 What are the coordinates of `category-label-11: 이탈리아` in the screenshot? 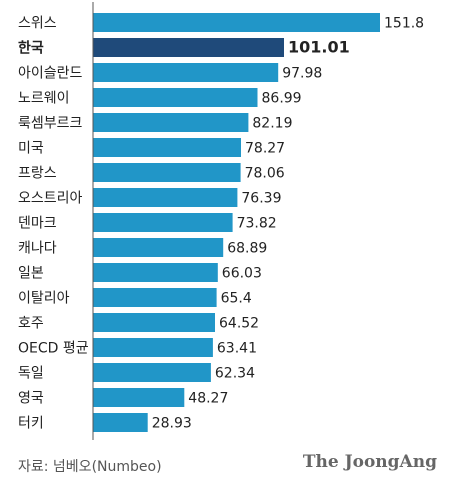 It's located at (44, 299).